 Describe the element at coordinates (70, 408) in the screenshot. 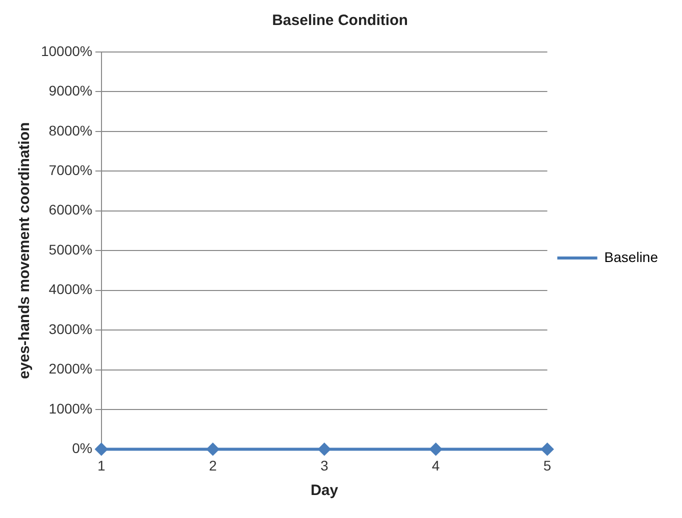

I see `y-tick-label: 1000%` at that location.